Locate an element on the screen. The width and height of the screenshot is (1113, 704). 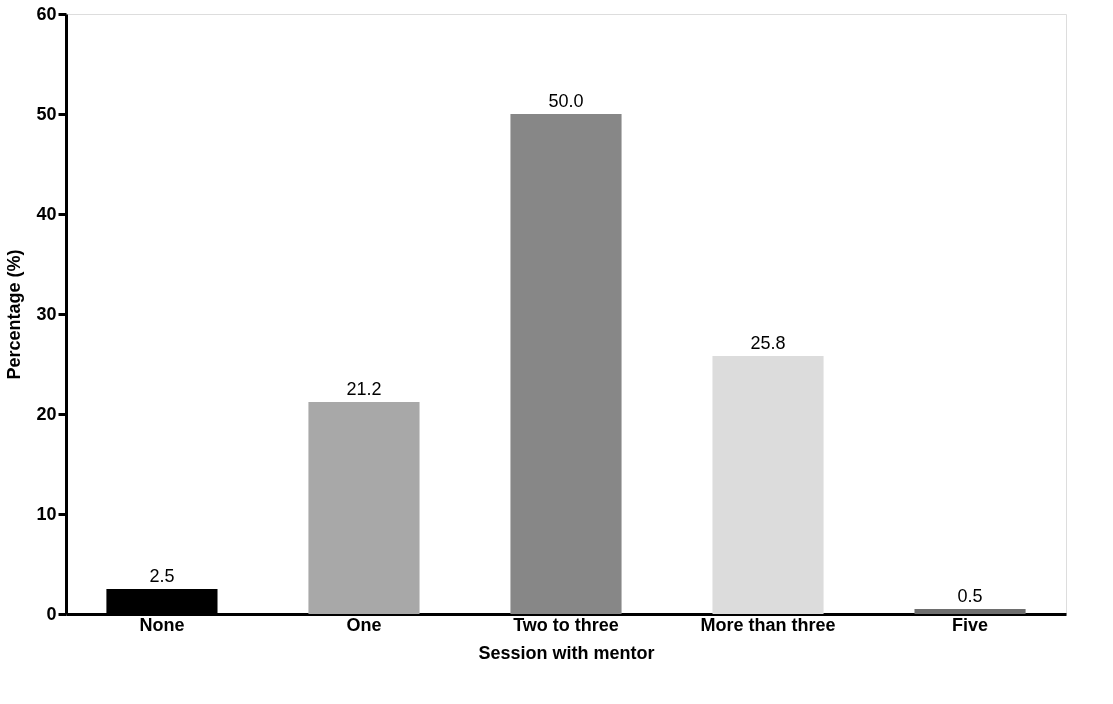
y-tick-label: 40 is located at coordinates (46, 213).